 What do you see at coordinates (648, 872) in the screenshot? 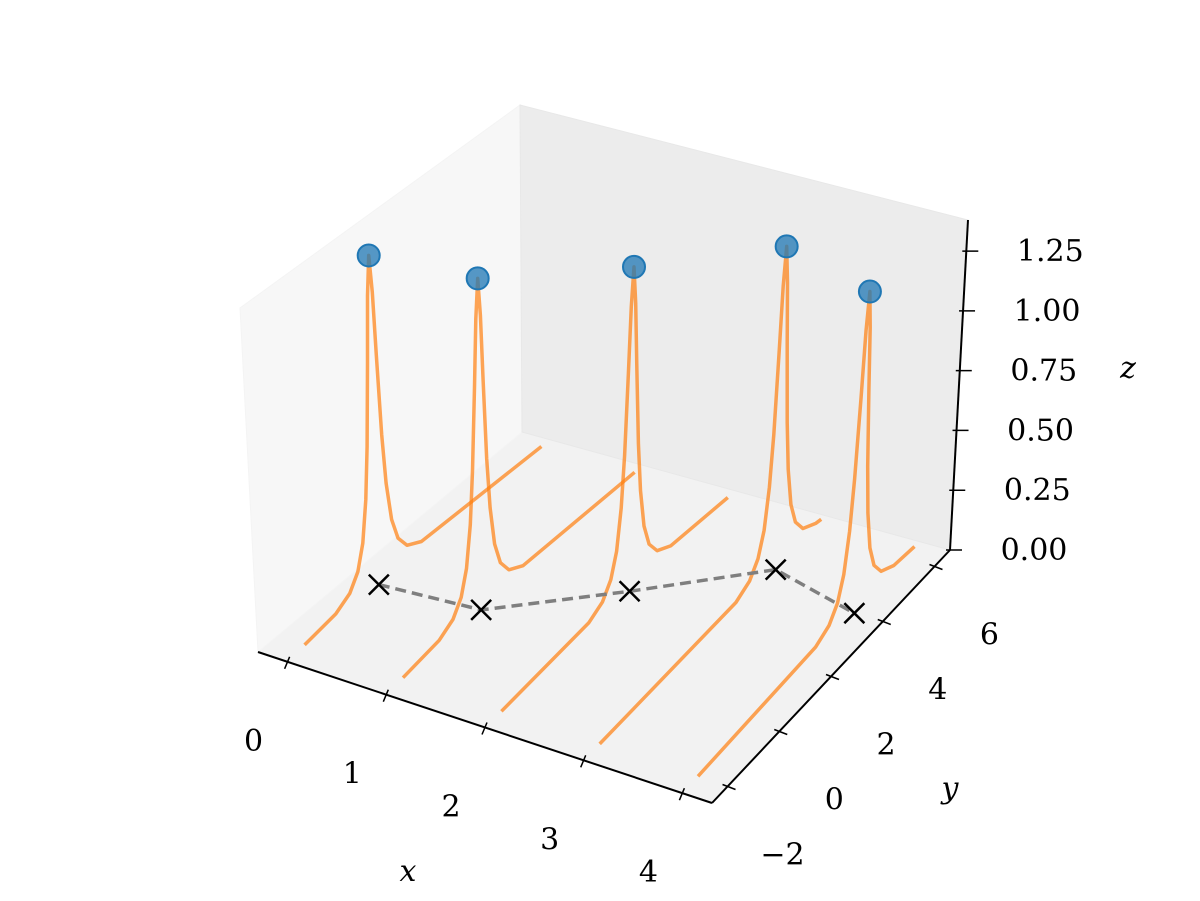
I see `x-tick-label: 4` at bounding box center [648, 872].